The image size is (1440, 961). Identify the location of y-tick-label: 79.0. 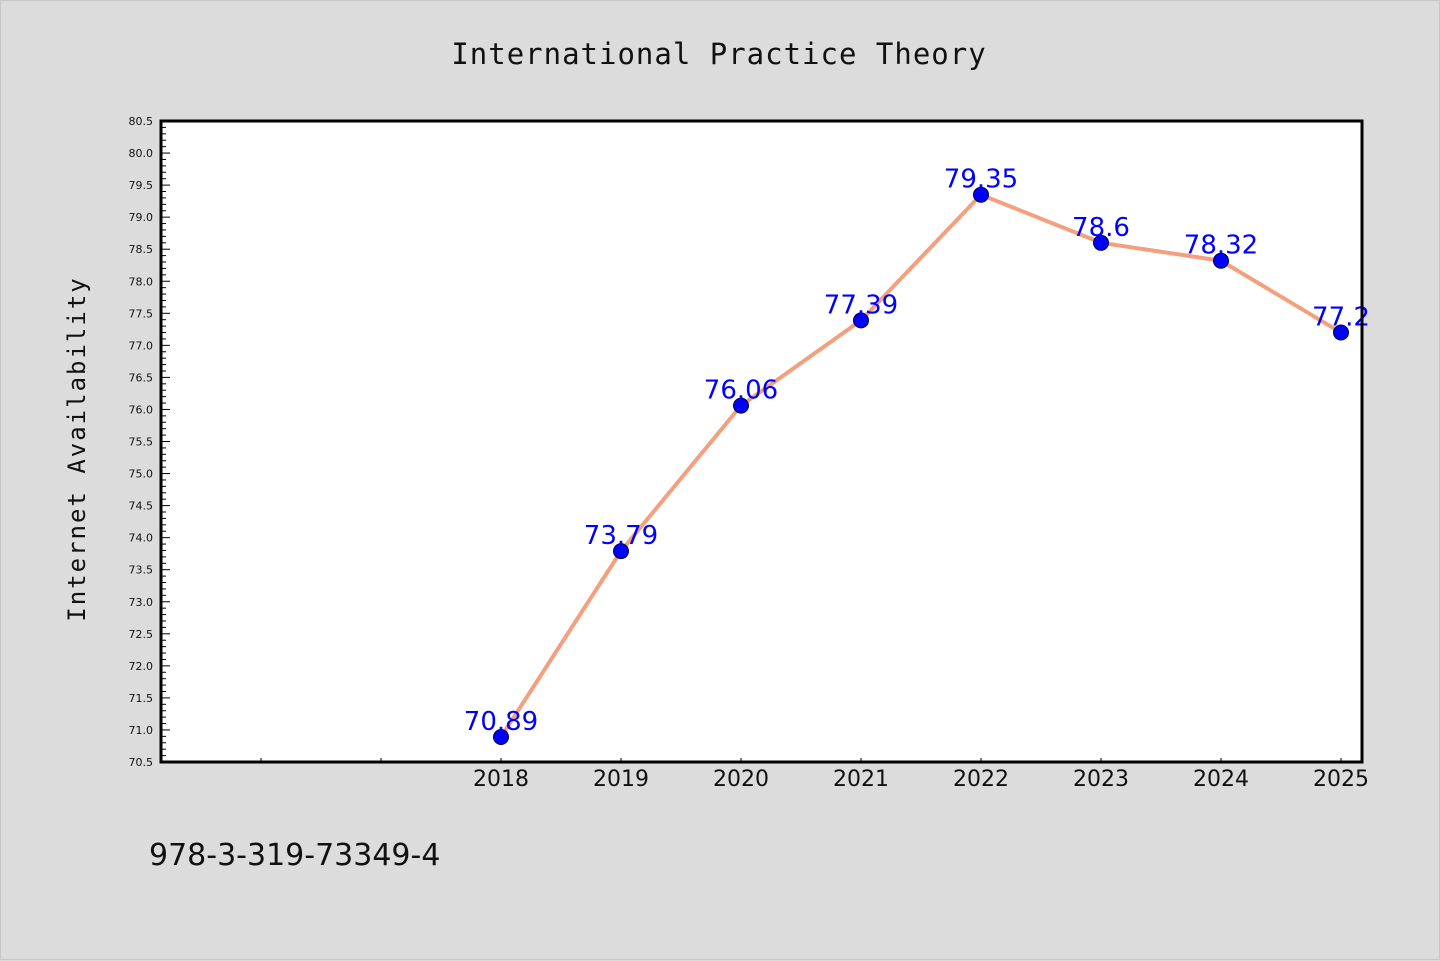
(141, 217).